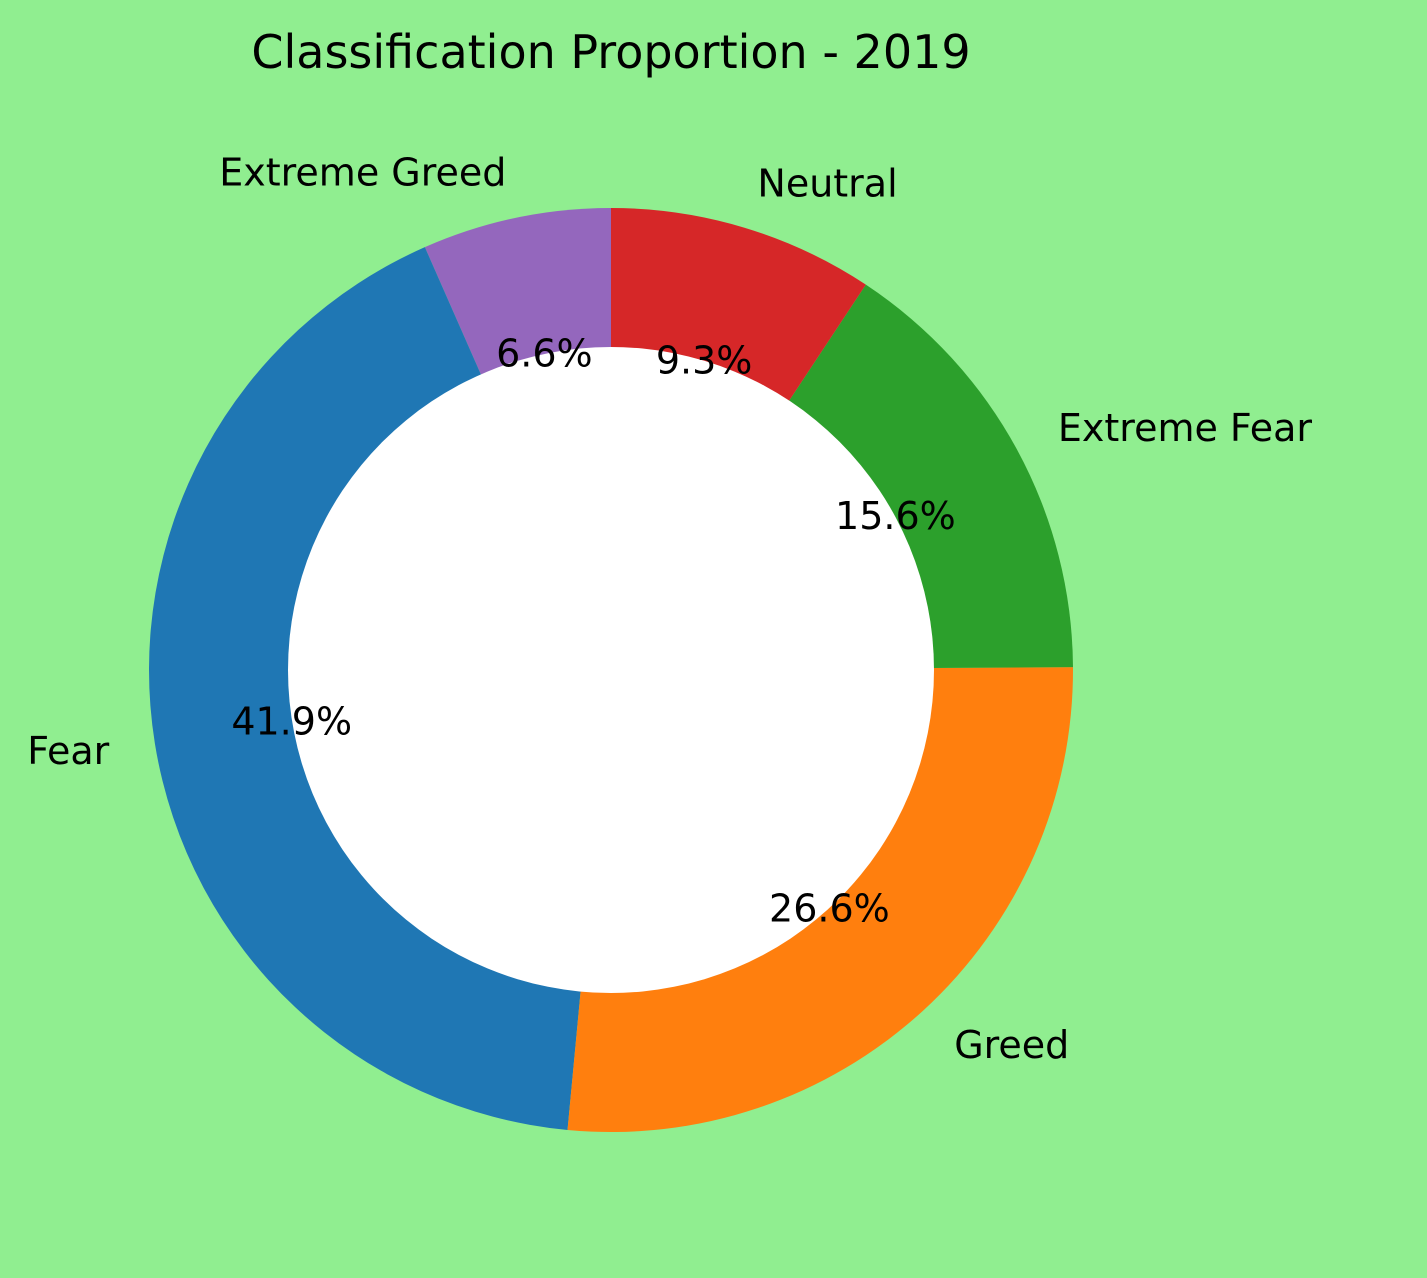 The image size is (1427, 1278). Describe the element at coordinates (1185, 428) in the screenshot. I see `slice-label-extreme-fear: Extreme Fear` at that location.